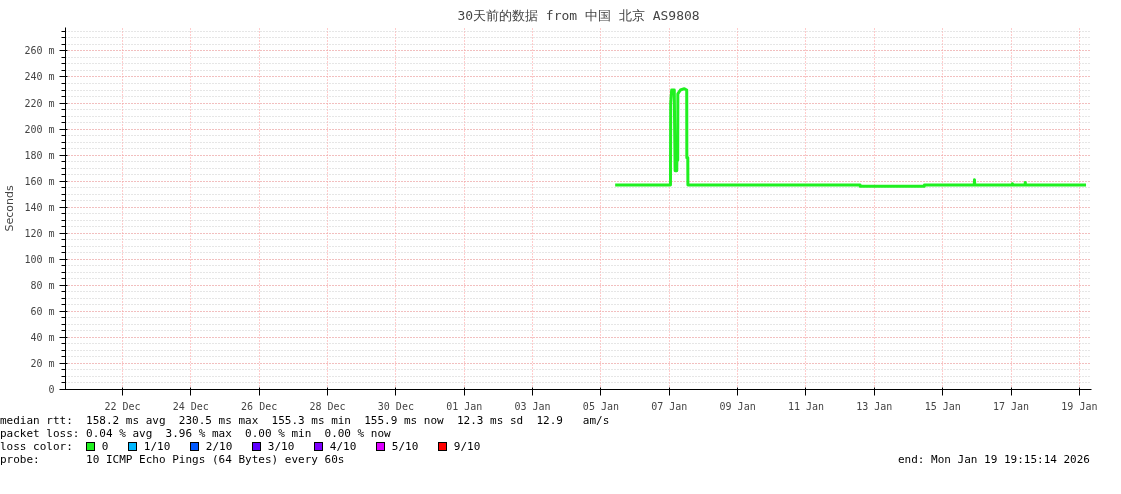 This screenshot has width=1121, height=494. I want to click on text: probe: 10 ICMP Echo Pings (64 Bytes) every 60s, so click(172, 459).